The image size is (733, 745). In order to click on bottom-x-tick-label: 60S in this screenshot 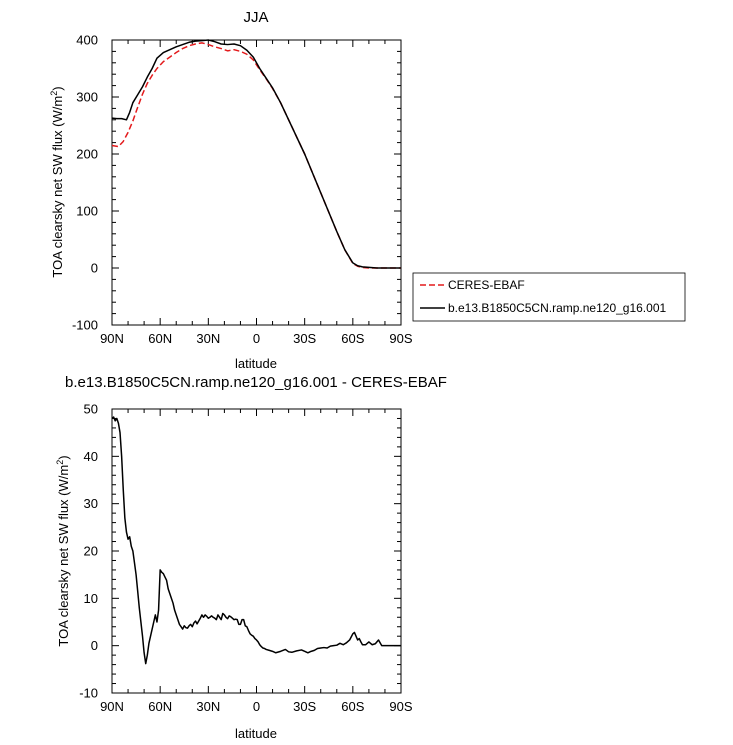, I will do `click(352, 706)`.